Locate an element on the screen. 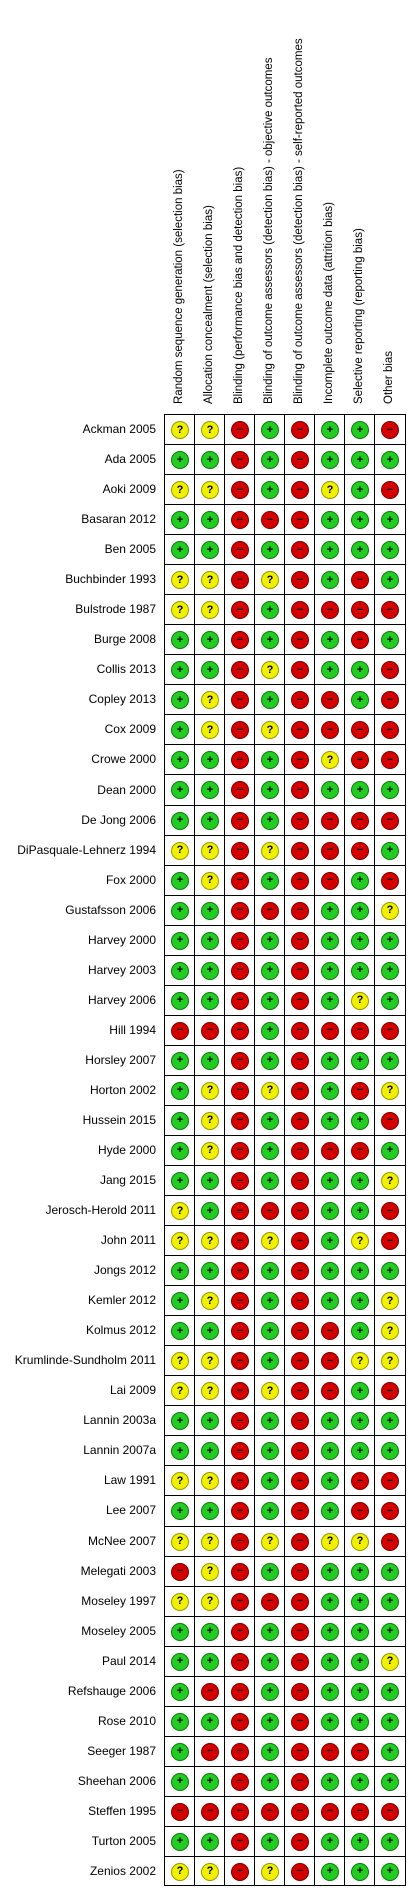  study-name: Sheehan 2006 is located at coordinates (116, 1780).